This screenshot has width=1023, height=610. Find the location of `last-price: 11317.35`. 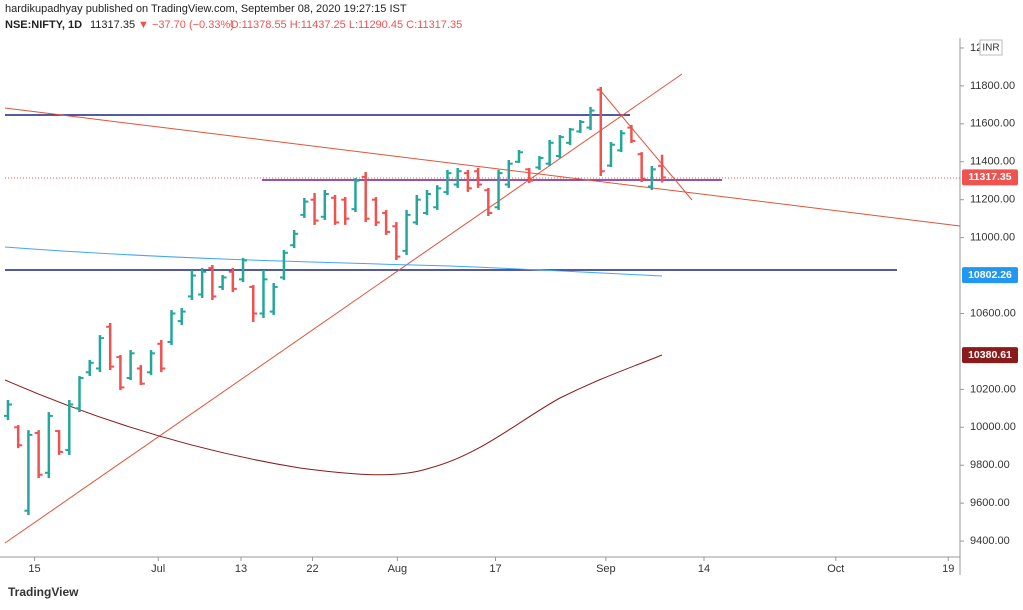

last-price: 11317.35 is located at coordinates (112, 25).